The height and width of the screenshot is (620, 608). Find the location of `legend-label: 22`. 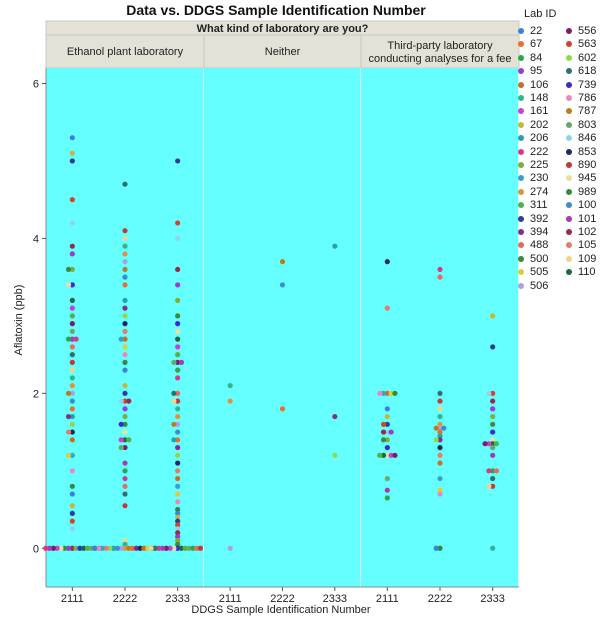

legend-label: 22 is located at coordinates (536, 31).